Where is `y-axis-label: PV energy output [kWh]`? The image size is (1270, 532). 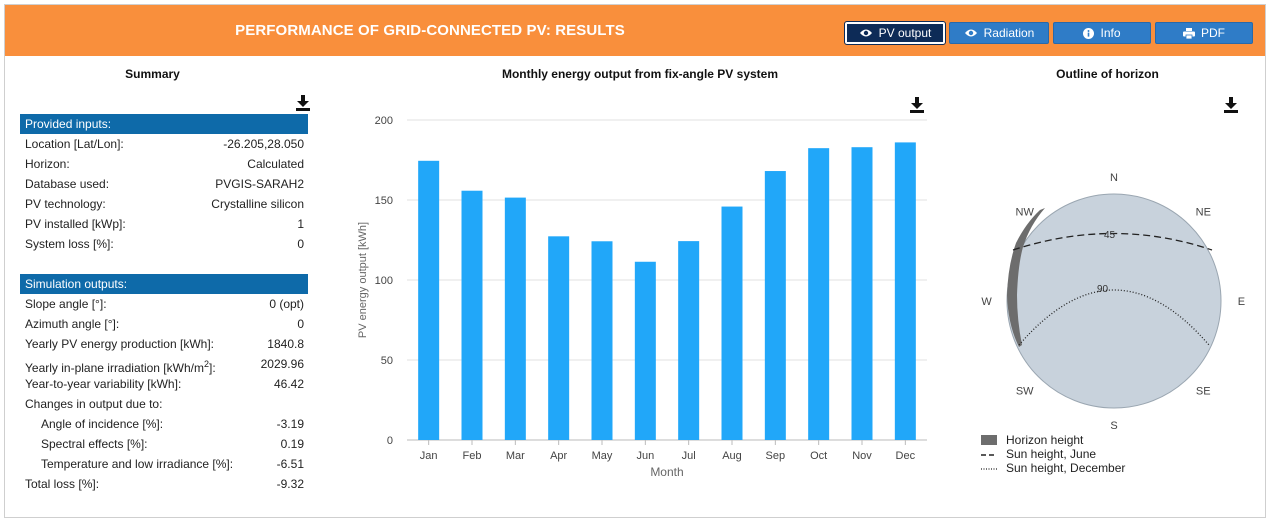
y-axis-label: PV energy output [kWh] is located at coordinates (363, 280).